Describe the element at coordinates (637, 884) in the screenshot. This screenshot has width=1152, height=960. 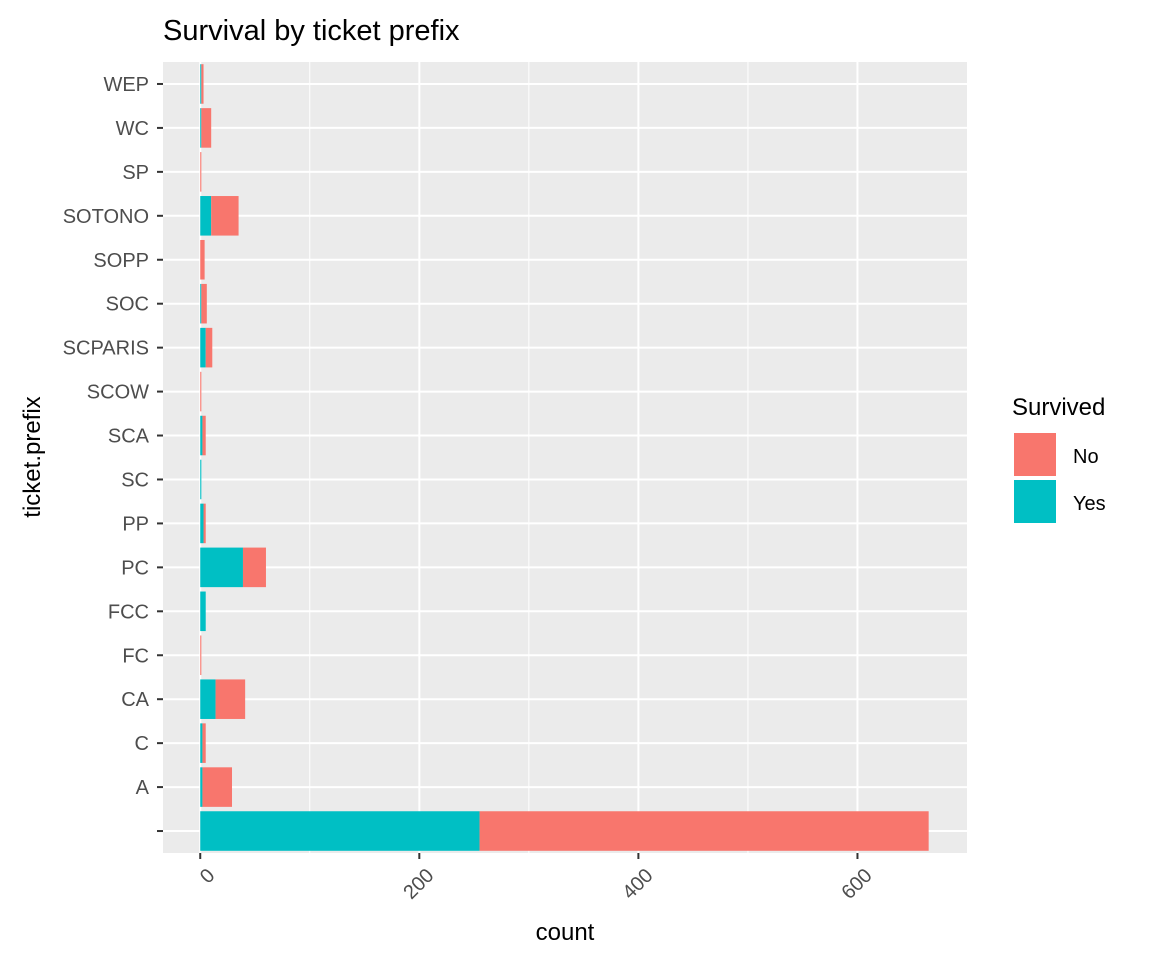
I see `x-tick-label: 400` at that location.